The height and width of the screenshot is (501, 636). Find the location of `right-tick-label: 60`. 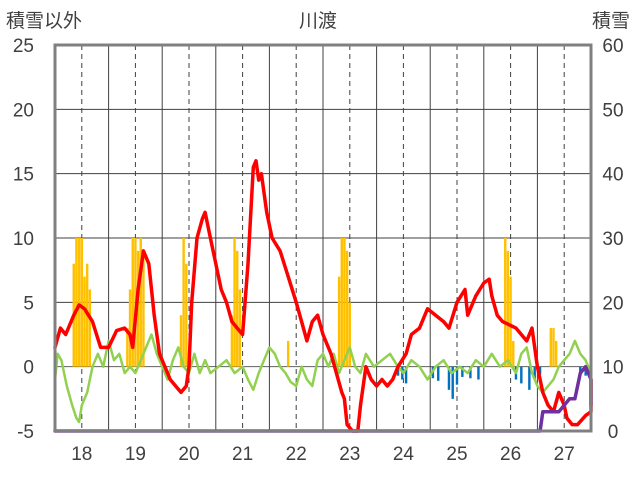

right-tick-label: 60 is located at coordinates (612, 46).